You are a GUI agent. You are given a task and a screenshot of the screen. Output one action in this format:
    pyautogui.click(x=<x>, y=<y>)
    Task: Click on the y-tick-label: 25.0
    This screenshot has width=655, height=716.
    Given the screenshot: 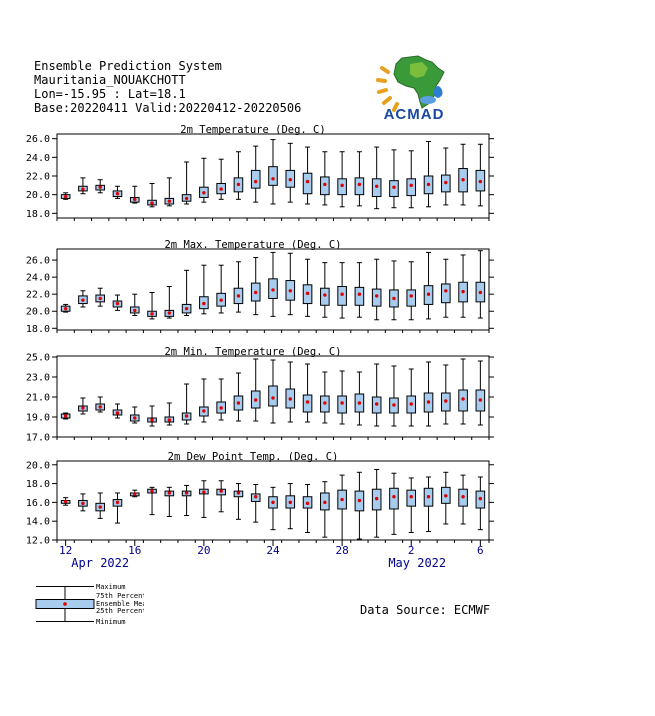 What is the action you would take?
    pyautogui.click(x=38, y=358)
    